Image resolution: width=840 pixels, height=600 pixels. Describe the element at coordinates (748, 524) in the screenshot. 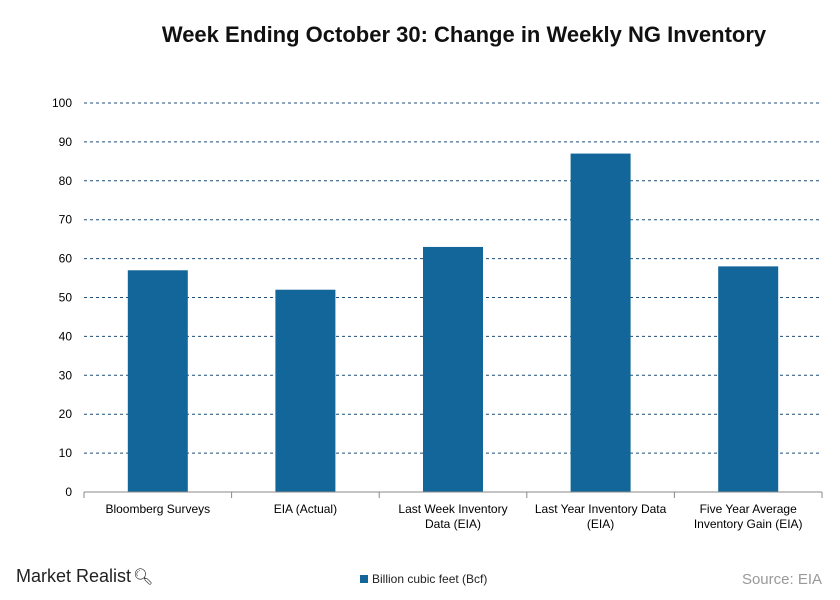

I see `x-category-label: Inventory Gain (EIA)` at that location.